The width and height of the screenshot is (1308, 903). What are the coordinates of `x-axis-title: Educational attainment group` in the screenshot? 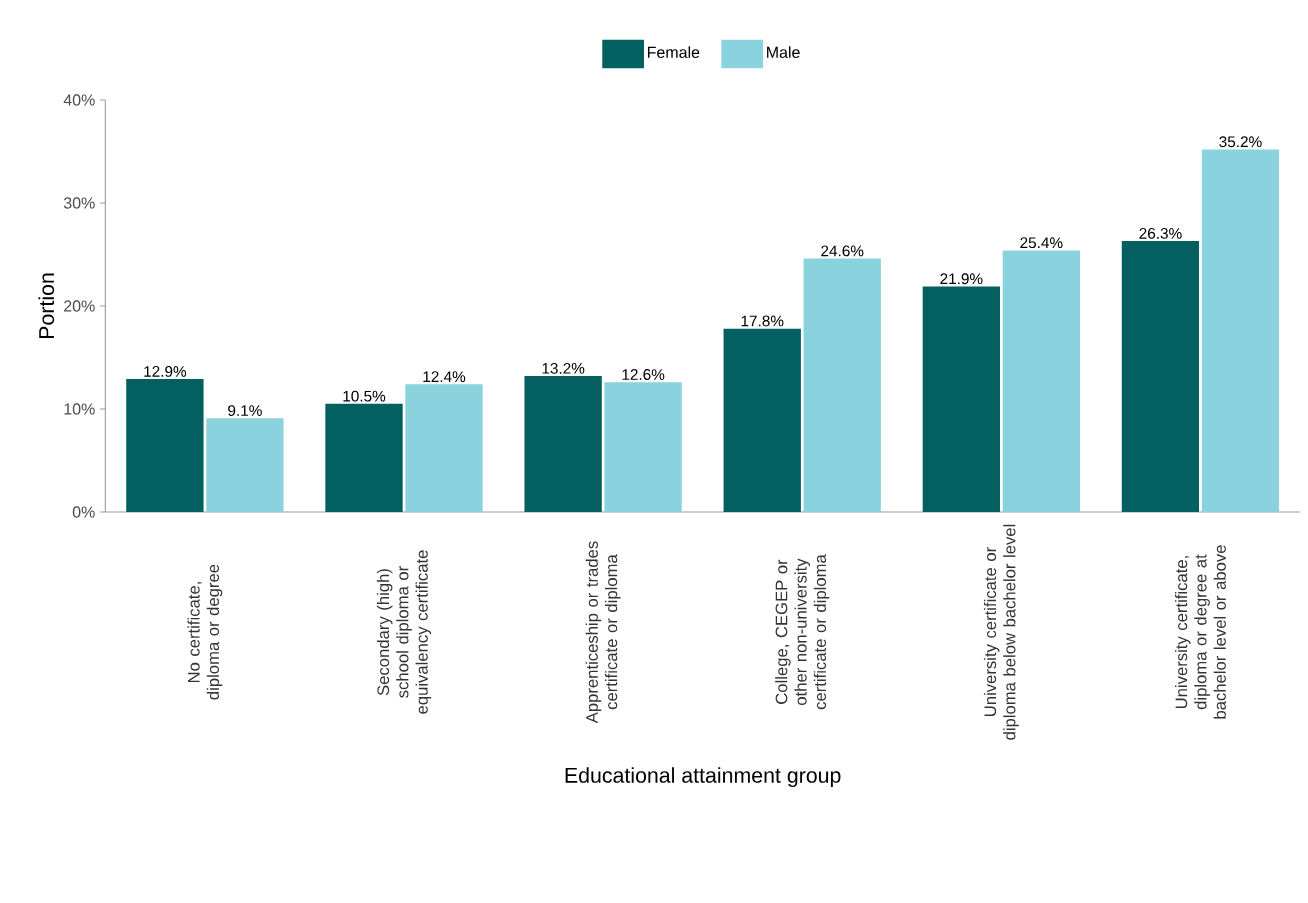 It's located at (703, 777).